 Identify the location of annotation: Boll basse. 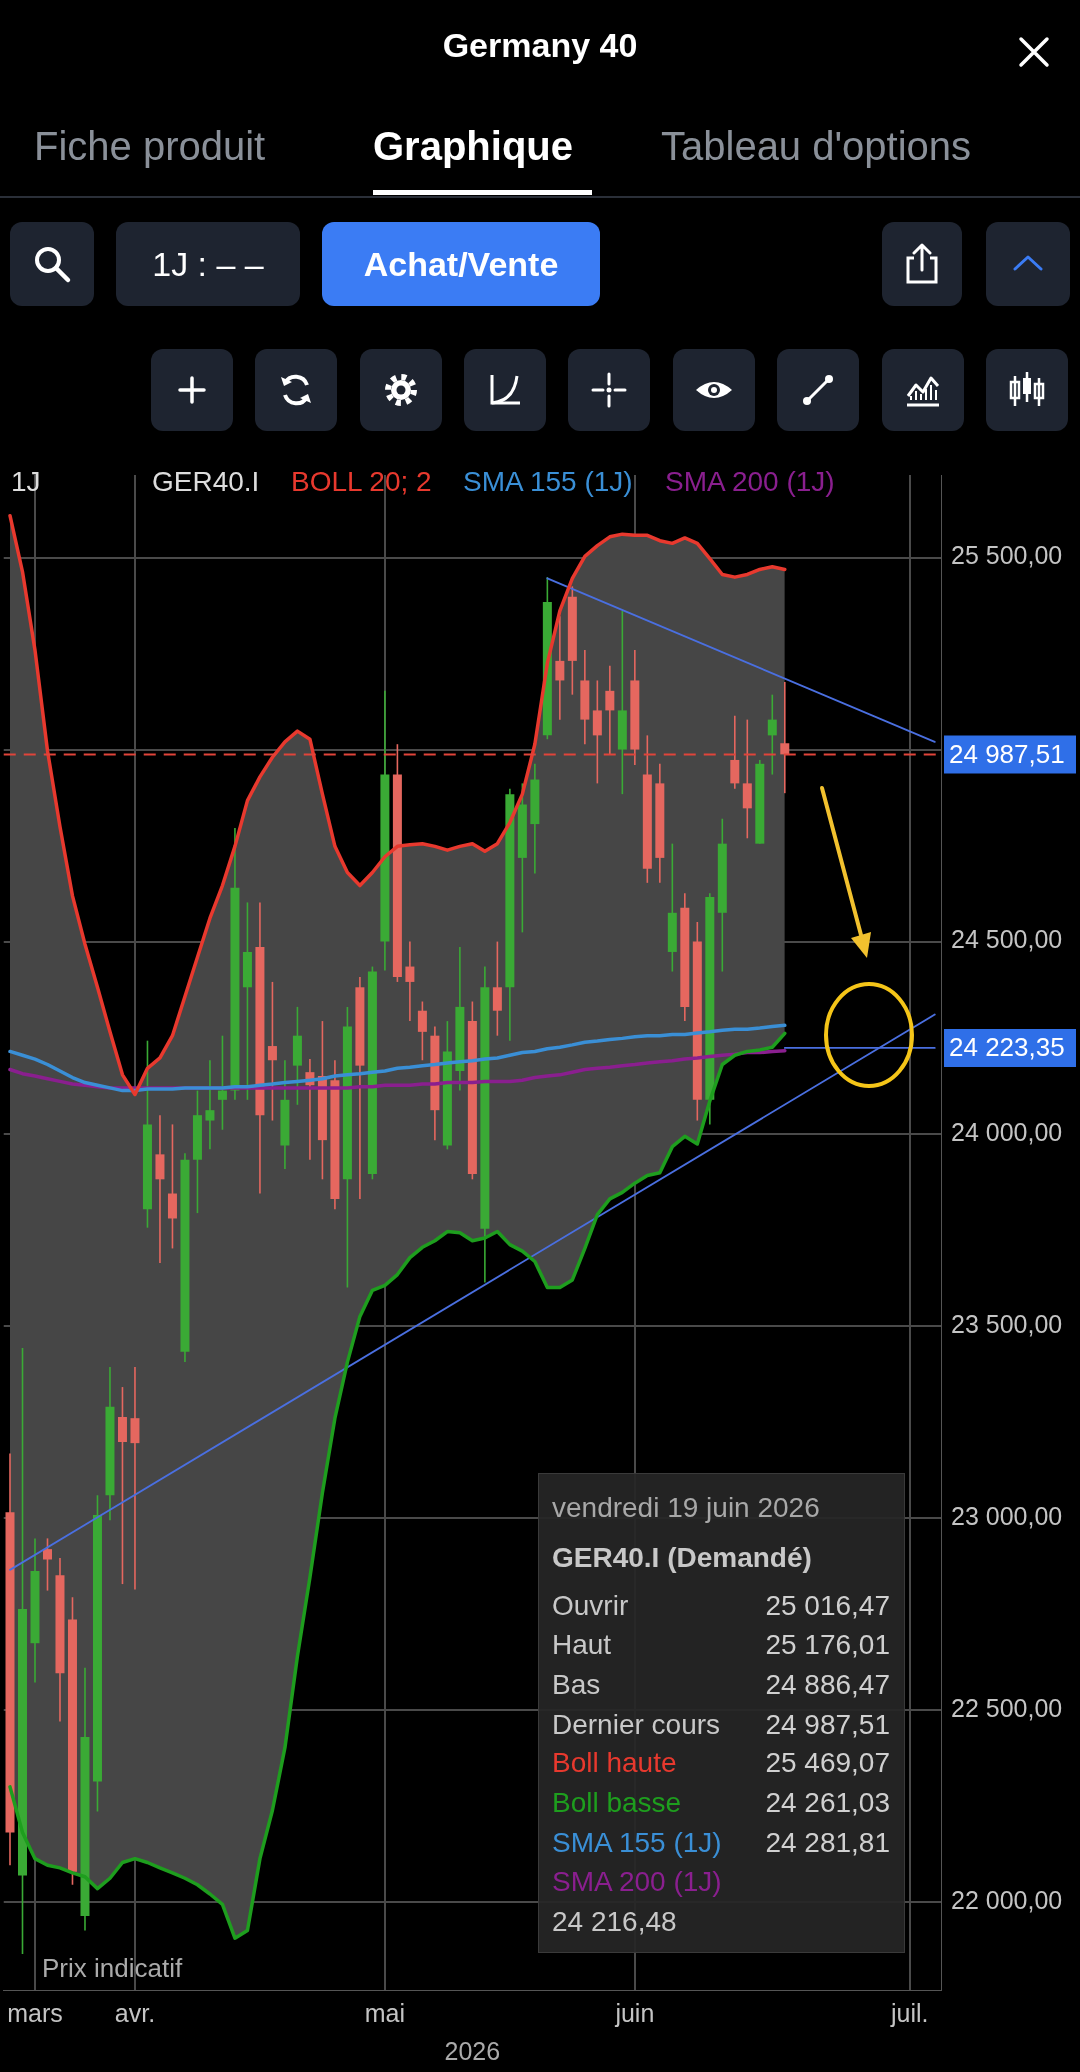
(617, 1803).